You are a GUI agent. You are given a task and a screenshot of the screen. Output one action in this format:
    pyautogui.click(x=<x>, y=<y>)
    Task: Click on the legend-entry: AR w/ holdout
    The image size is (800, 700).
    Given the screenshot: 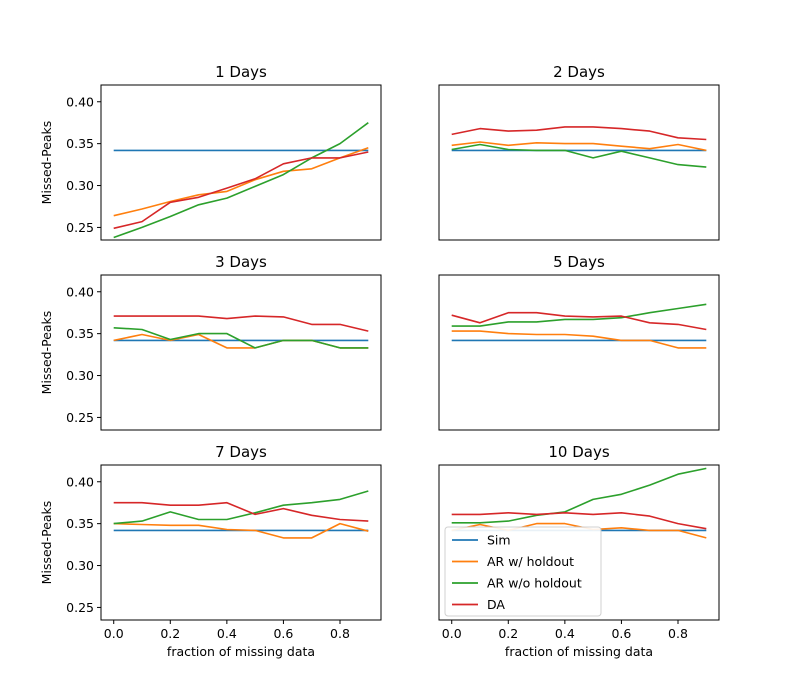 What is the action you would take?
    pyautogui.click(x=530, y=561)
    